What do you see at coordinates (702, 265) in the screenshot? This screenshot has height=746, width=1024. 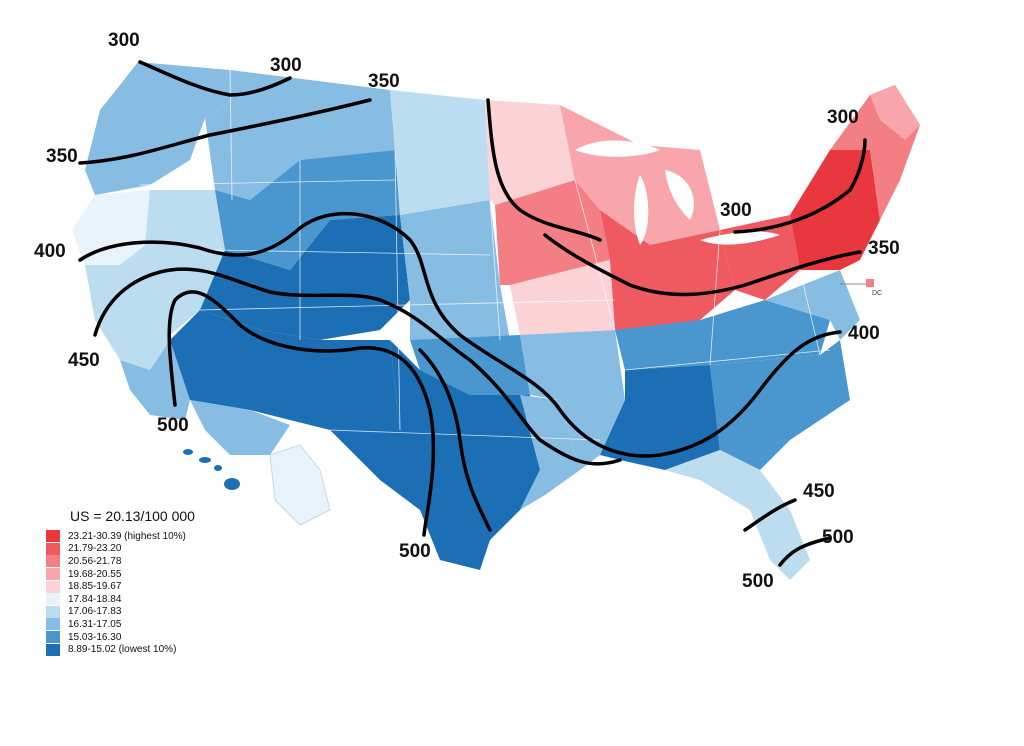 I see `contour-350-east` at bounding box center [702, 265].